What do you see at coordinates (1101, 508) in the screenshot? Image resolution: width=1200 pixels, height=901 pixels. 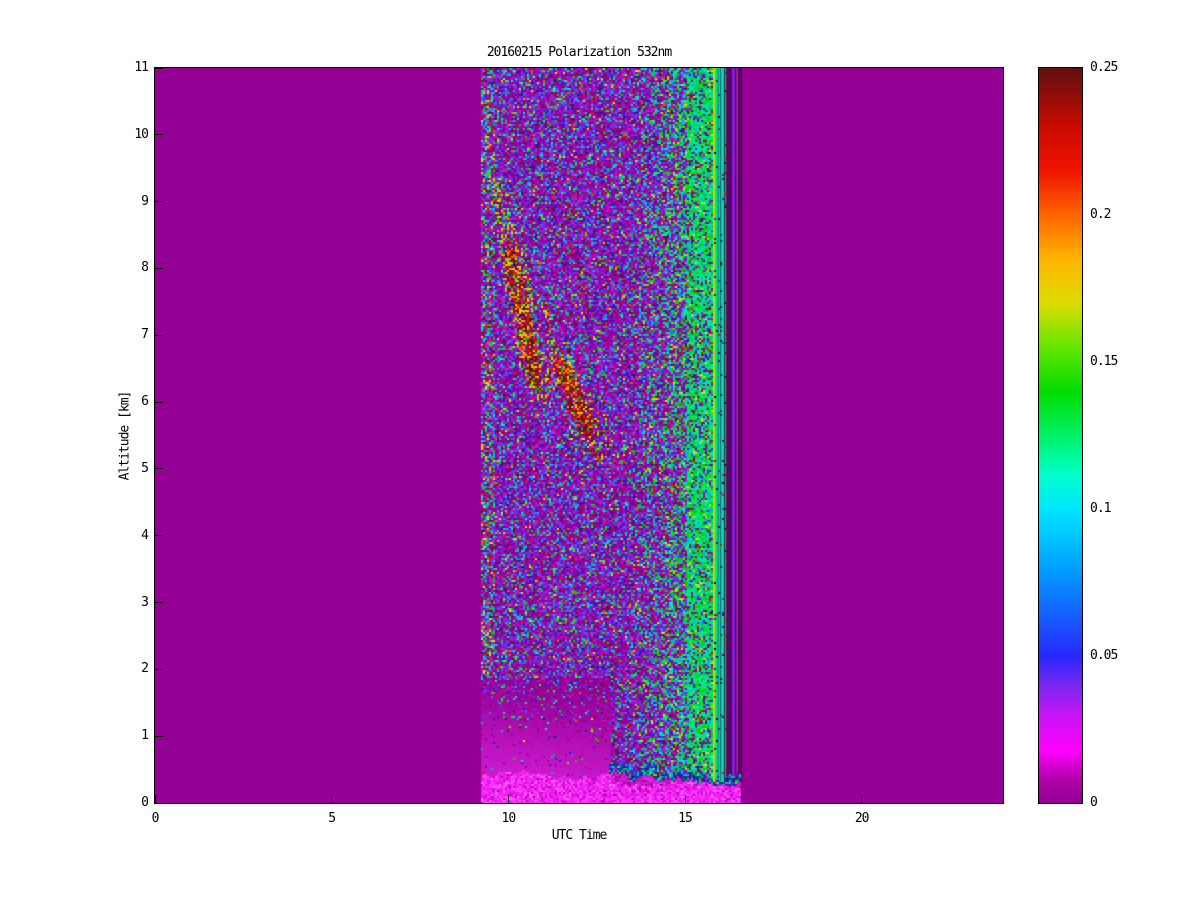 I see `colorbar-tick-label: 0.1` at bounding box center [1101, 508].